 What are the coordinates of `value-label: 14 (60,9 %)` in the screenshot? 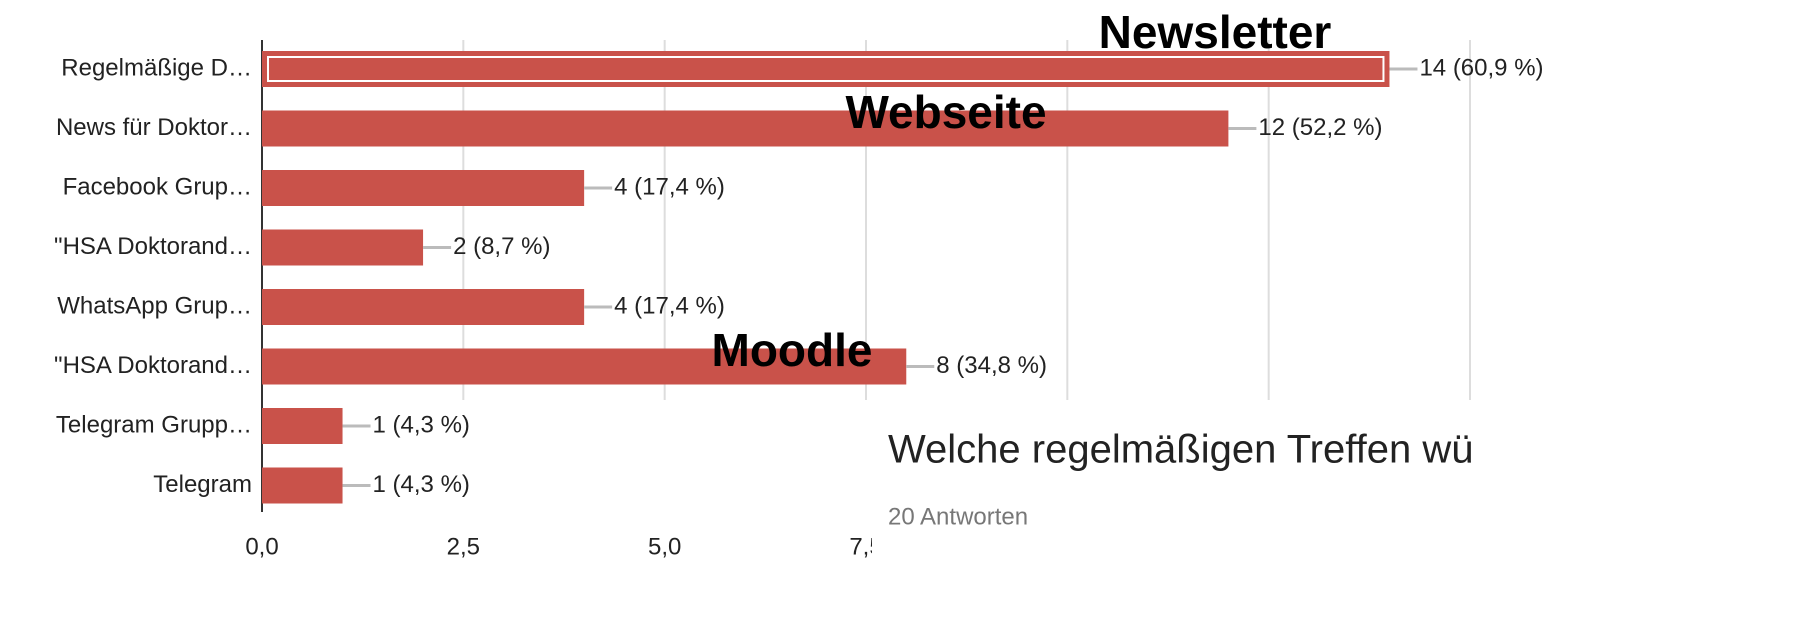 It's located at (1481, 67).